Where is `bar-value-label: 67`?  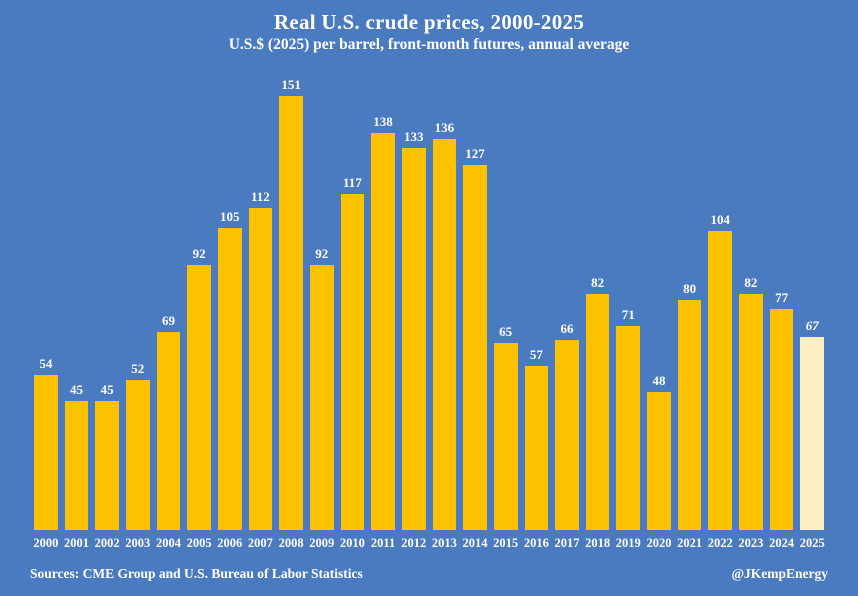 bar-value-label: 67 is located at coordinates (812, 325).